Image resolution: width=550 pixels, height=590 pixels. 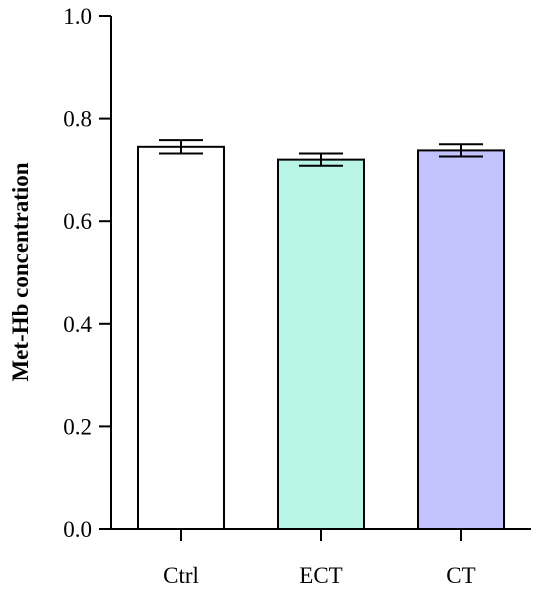 I want to click on y-tick-label: 0.8, so click(x=77, y=119).